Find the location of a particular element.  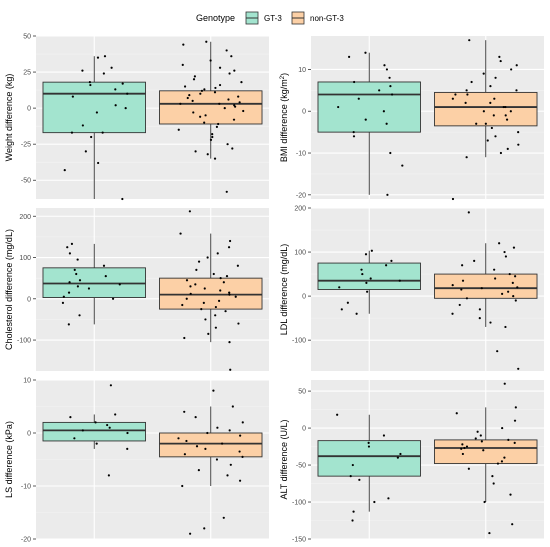

legend: Genotype GT-3 non-GT-3 is located at coordinates (270, 18).